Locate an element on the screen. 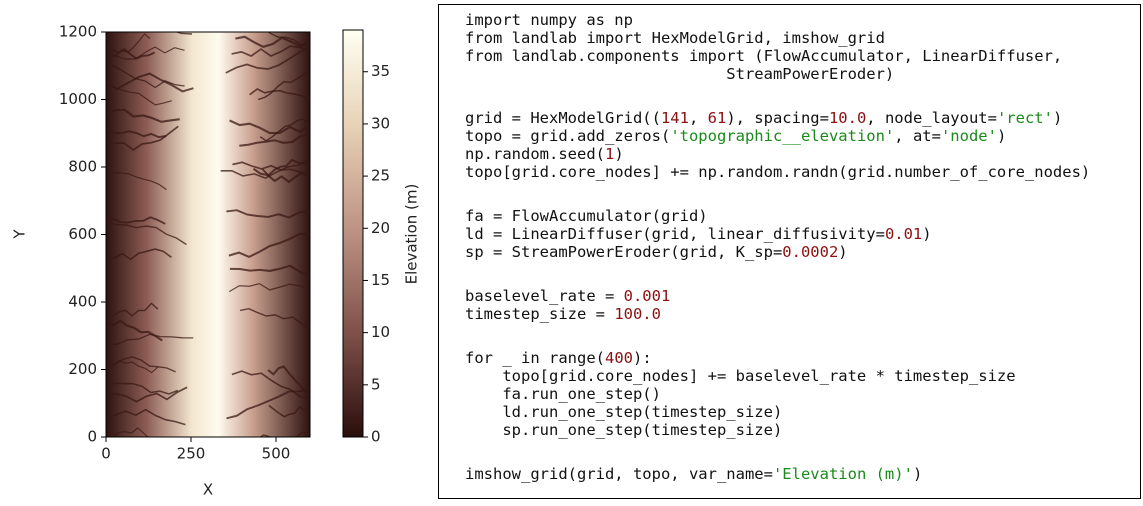  y-label: Y is located at coordinates (20, 234).